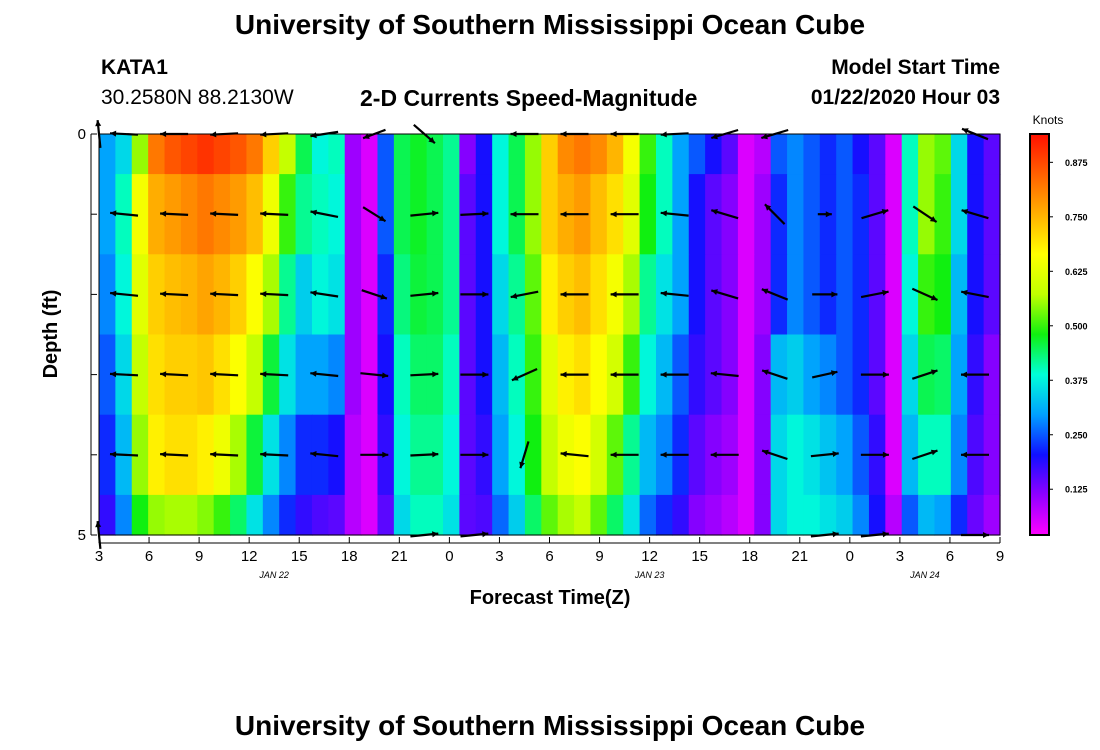  What do you see at coordinates (1076, 272) in the screenshot?
I see `colorbar-tick-label: 0.625` at bounding box center [1076, 272].